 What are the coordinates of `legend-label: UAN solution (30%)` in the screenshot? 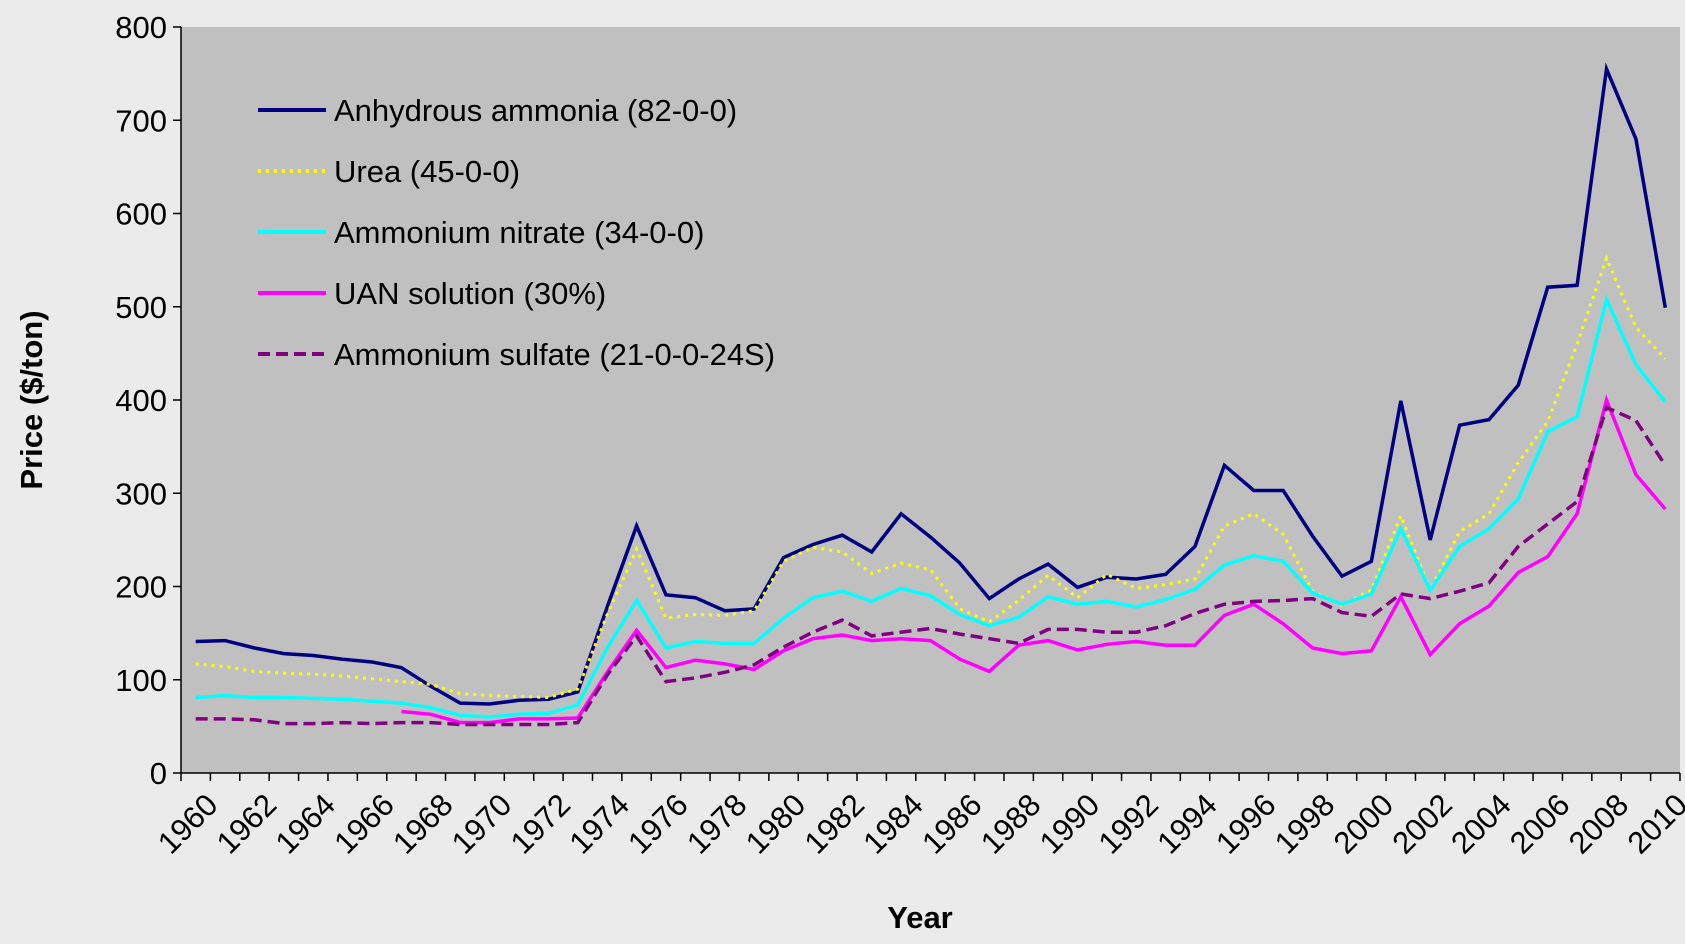 It's located at (470, 293).